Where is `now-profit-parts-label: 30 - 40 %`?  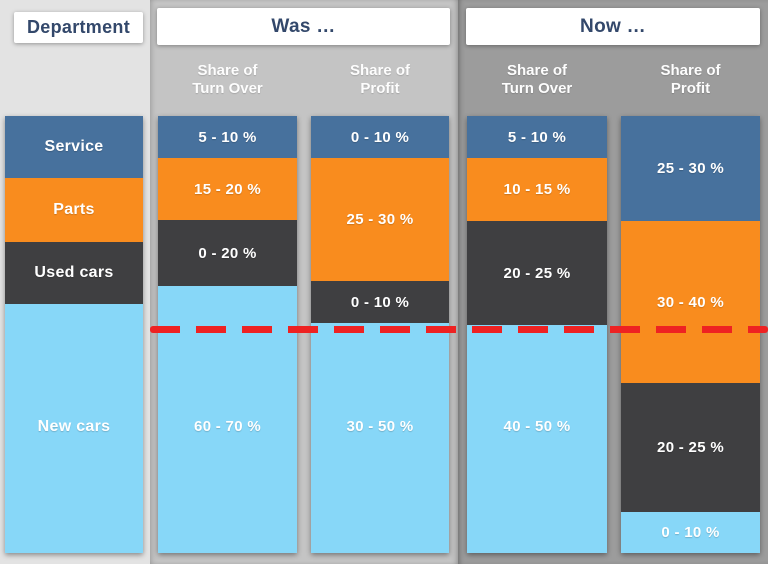
now-profit-parts-label: 30 - 40 % is located at coordinates (690, 302).